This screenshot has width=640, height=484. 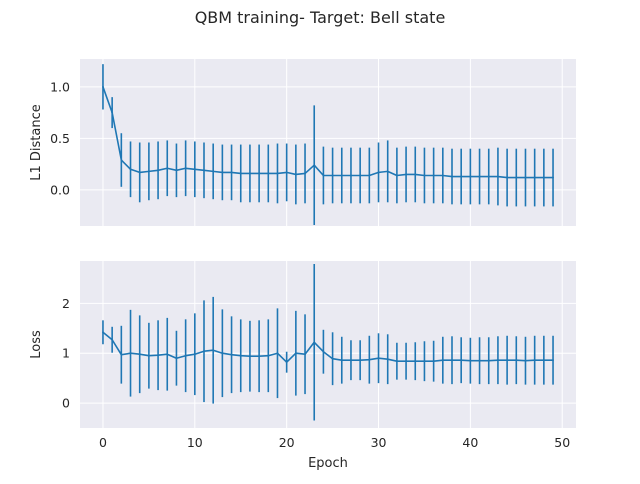 I want to click on loss-series-line, so click(x=328, y=347).